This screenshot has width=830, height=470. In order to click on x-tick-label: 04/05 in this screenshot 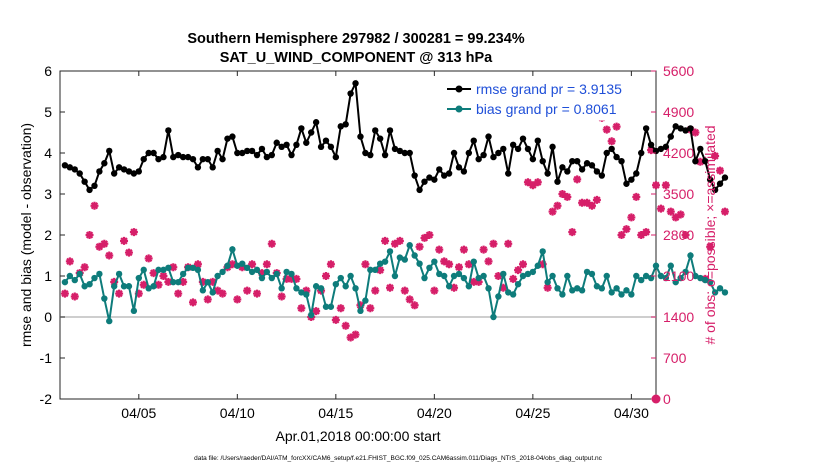, I will do `click(138, 413)`.